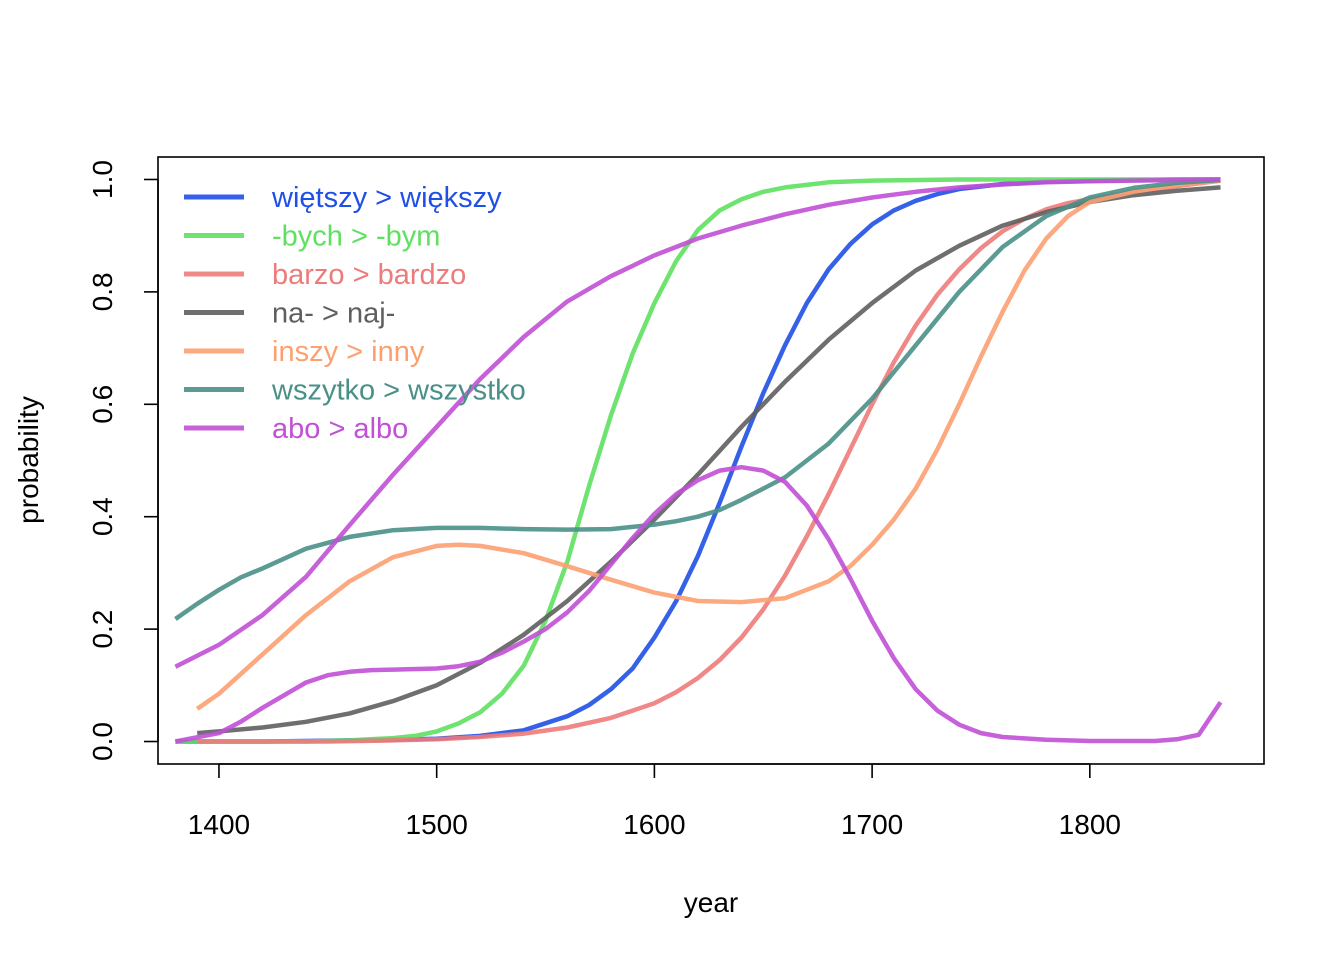 The height and width of the screenshot is (960, 1344). What do you see at coordinates (386, 198) in the screenshot?
I see `legend-label: więtszy > większy` at bounding box center [386, 198].